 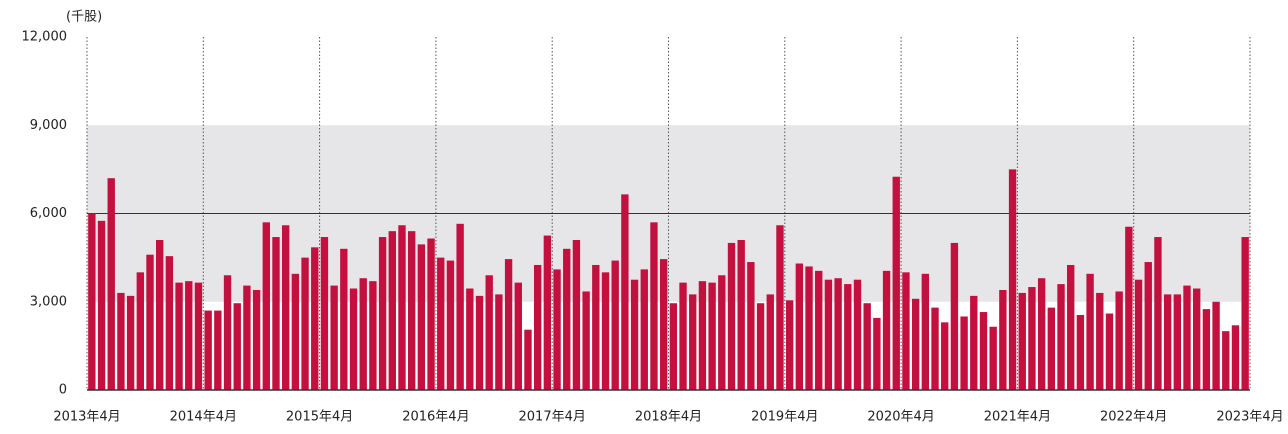 What do you see at coordinates (48, 301) in the screenshot?
I see `y-tick-label: 3,000` at bounding box center [48, 301].